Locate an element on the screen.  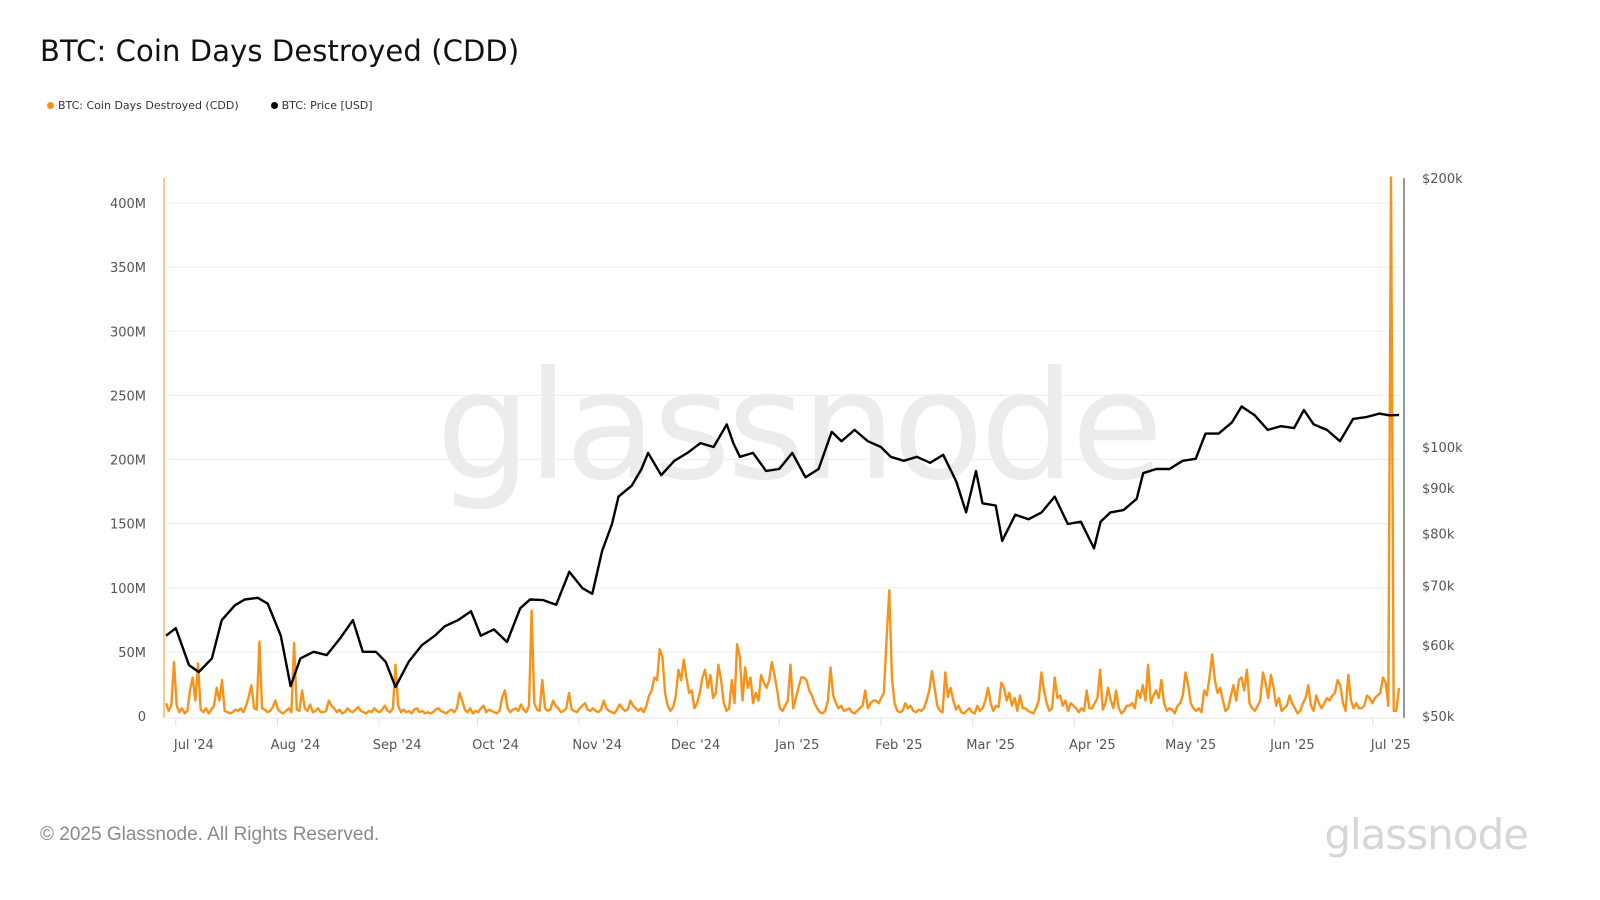
x-tick-label: Jan '25 is located at coordinates (796, 745).